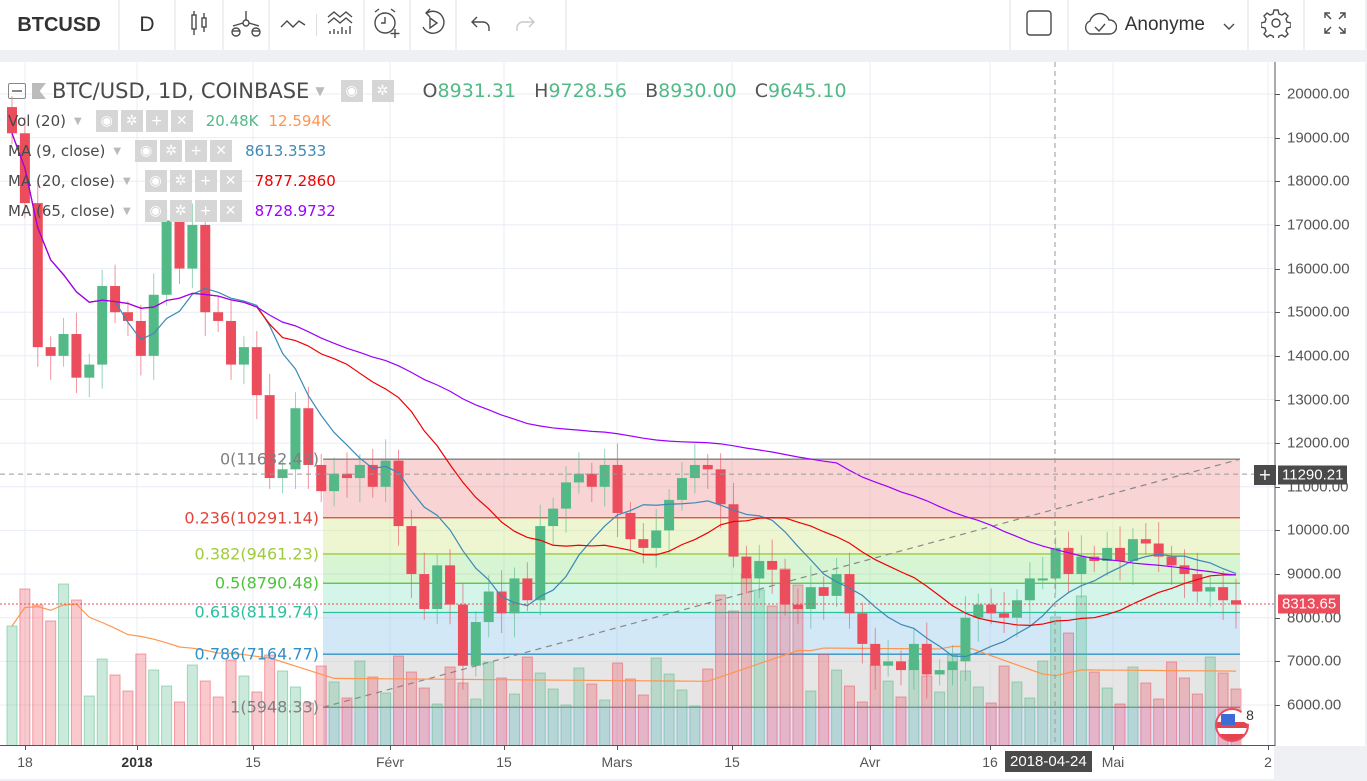 The image size is (1367, 781). What do you see at coordinates (1314, 574) in the screenshot?
I see `price-tick-label: 9000.00` at bounding box center [1314, 574].